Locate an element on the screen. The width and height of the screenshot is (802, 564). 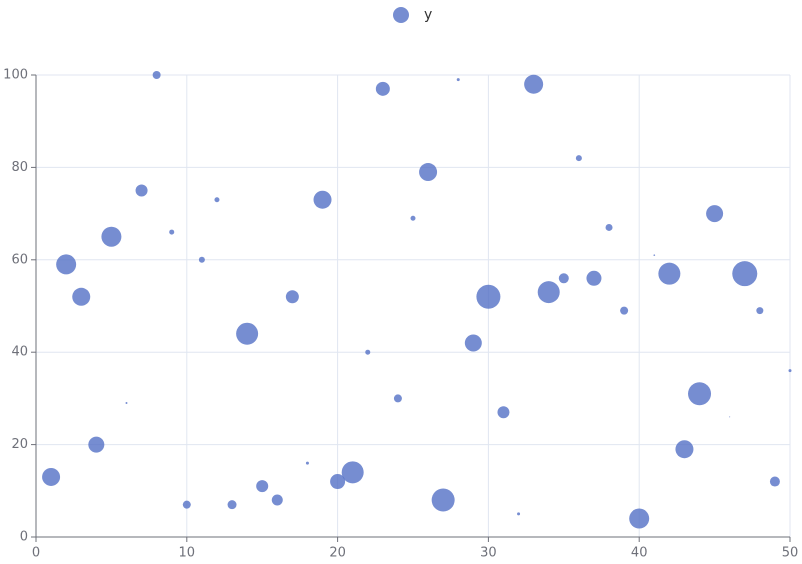
x-tick-label: 10 is located at coordinates (187, 553).